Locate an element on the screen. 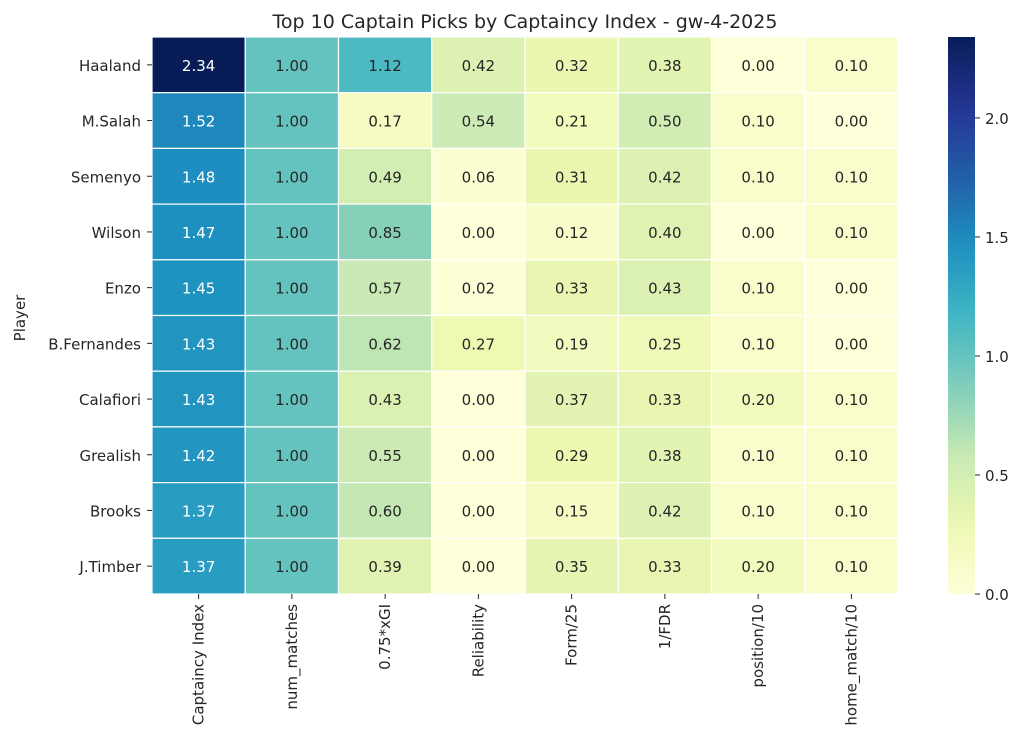  cell-value-label: 1.52 is located at coordinates (198, 122).